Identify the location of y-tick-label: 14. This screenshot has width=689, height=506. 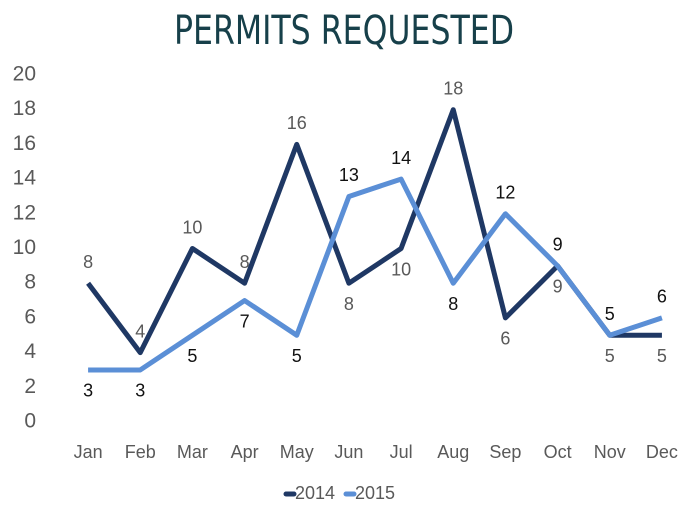
(25, 178).